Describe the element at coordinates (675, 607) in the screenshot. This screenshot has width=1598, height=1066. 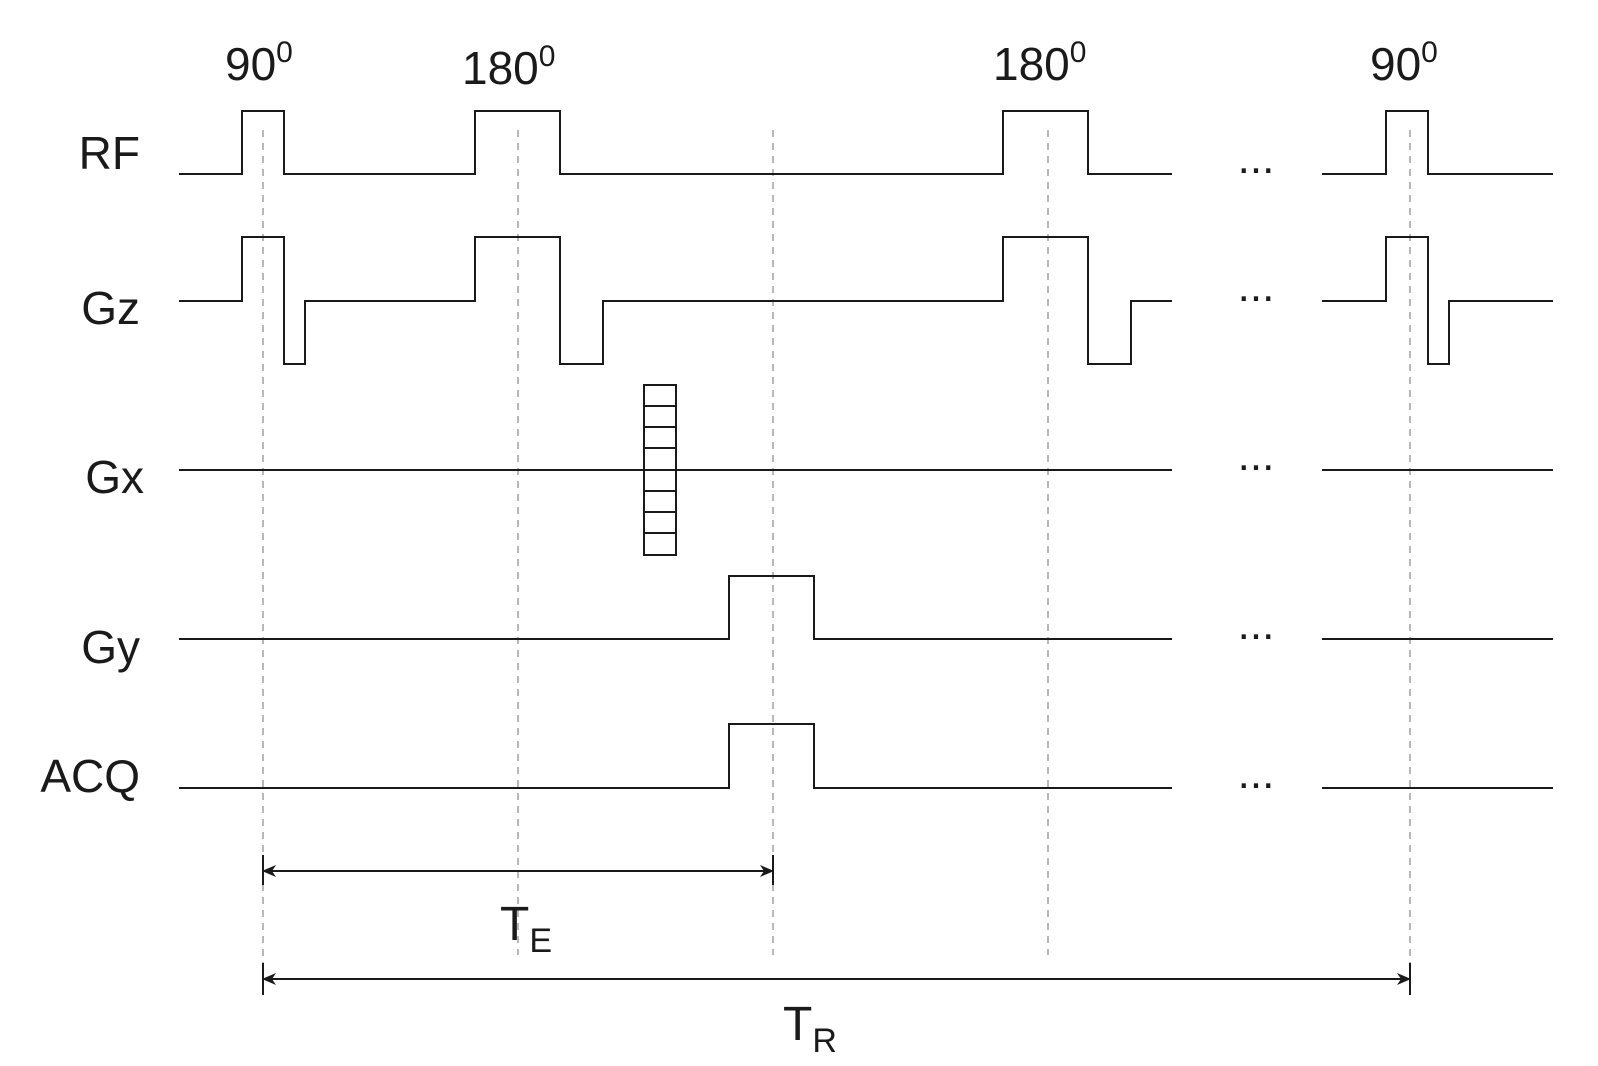
I see `gy-trace` at that location.